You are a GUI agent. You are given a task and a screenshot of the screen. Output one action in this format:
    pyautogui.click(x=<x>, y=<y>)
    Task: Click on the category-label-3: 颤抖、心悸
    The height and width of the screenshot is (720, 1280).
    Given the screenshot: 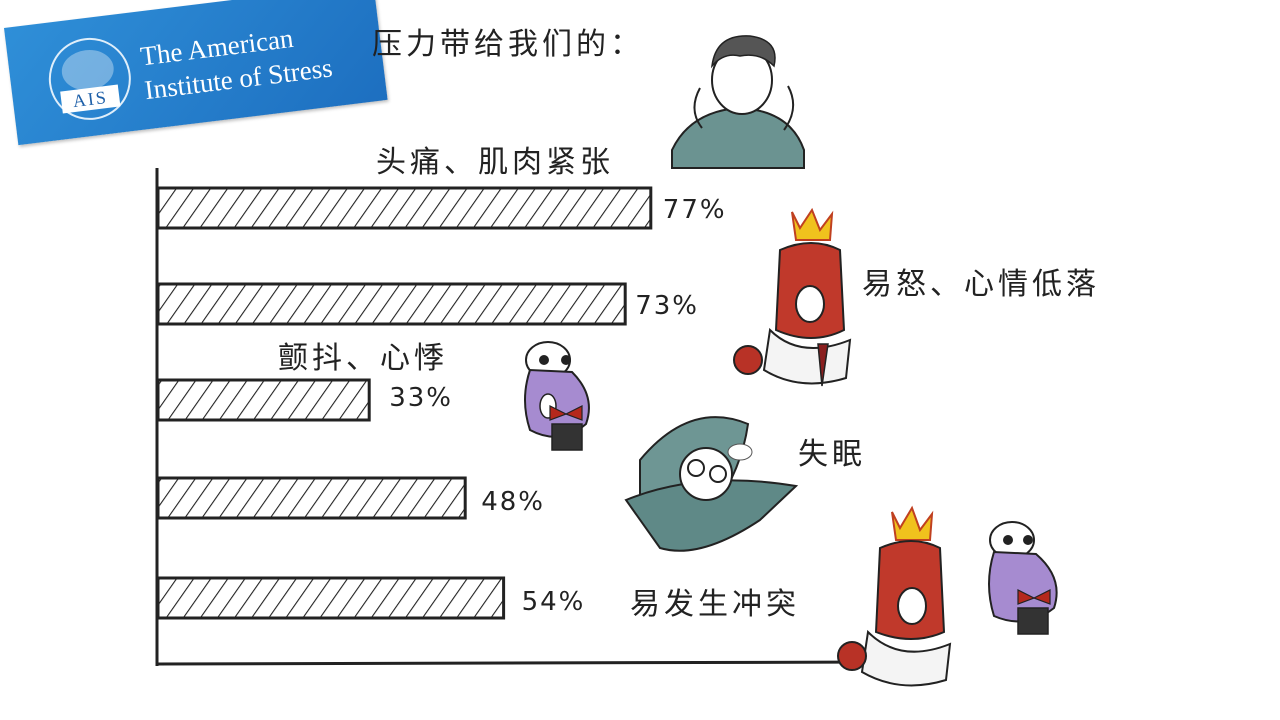 What is the action you would take?
    pyautogui.click(x=363, y=358)
    